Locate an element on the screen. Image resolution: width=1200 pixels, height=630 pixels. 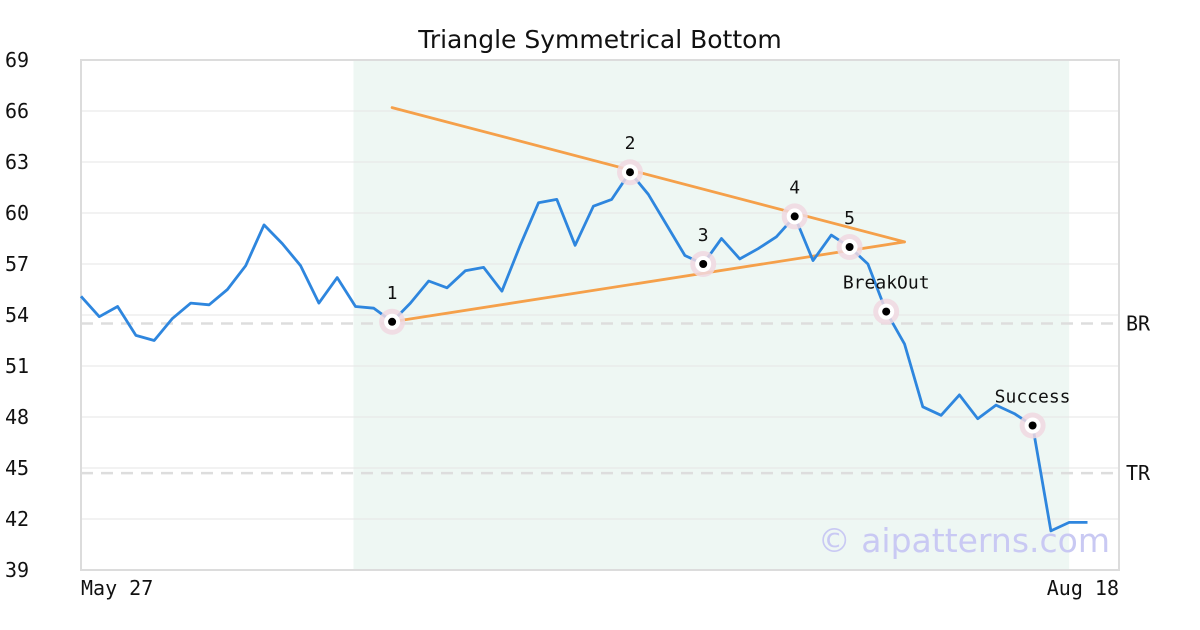
point-label: 2 is located at coordinates (630, 143).